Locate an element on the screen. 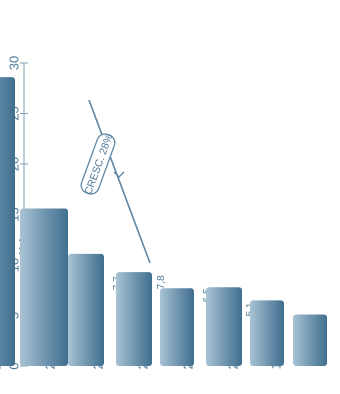 This screenshot has height=394, width=340. growth-annotation: CRESC. 28% is located at coordinates (115, 181).